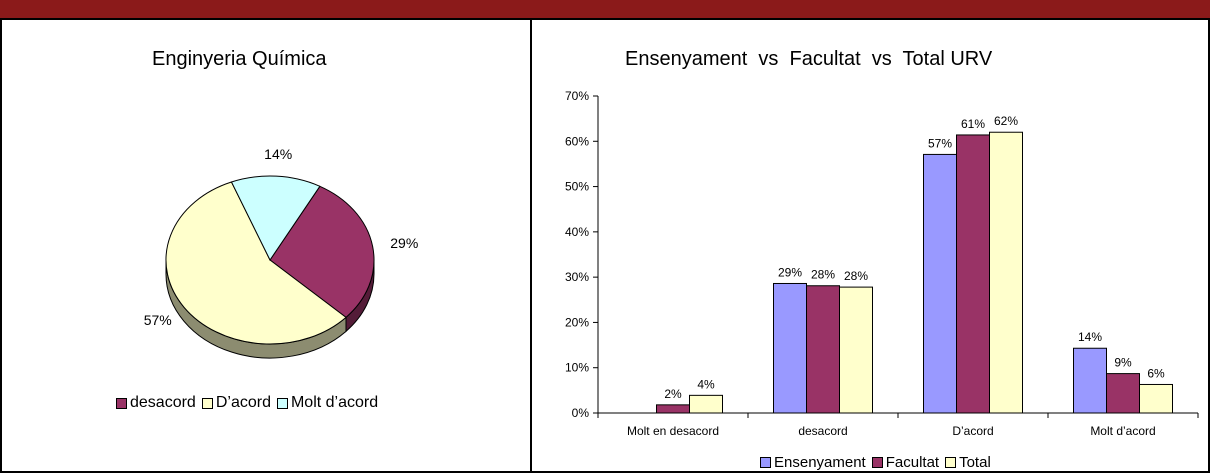 The height and width of the screenshot is (475, 1210). Describe the element at coordinates (577, 96) in the screenshot. I see `y-tick-label: 70%` at that location.